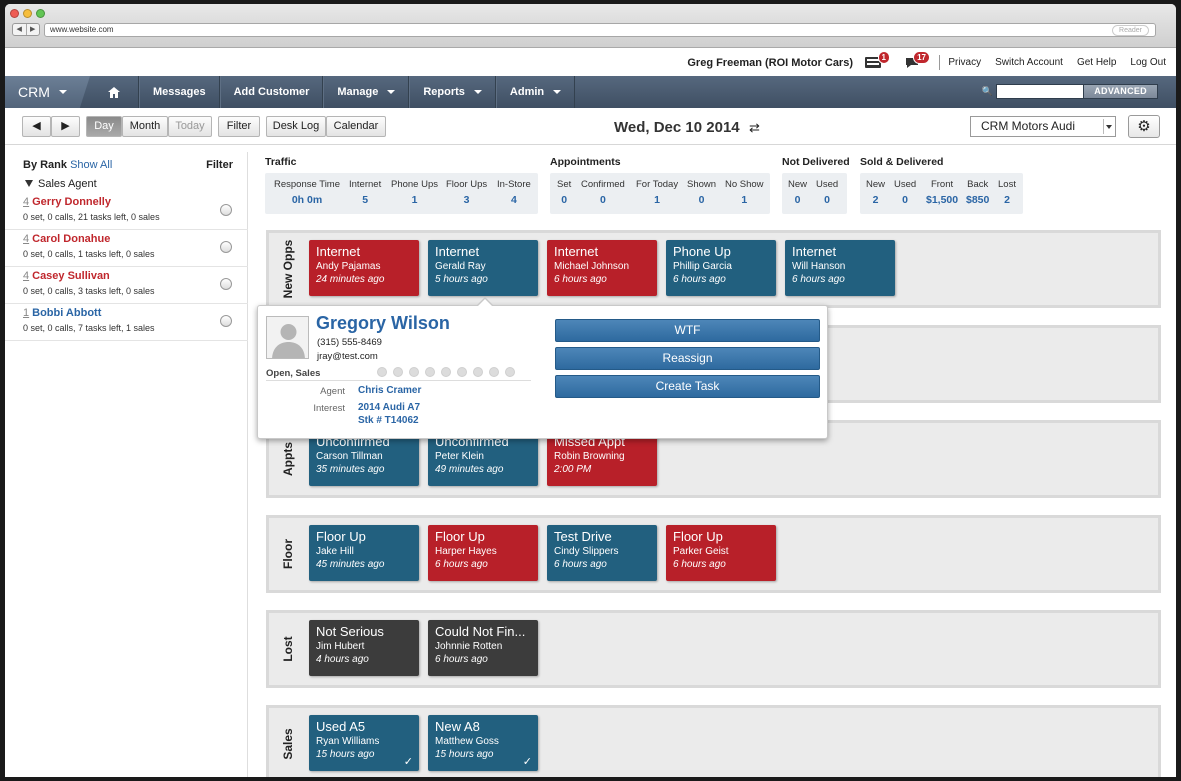  What do you see at coordinates (940, 62) in the screenshot?
I see `divider` at bounding box center [940, 62].